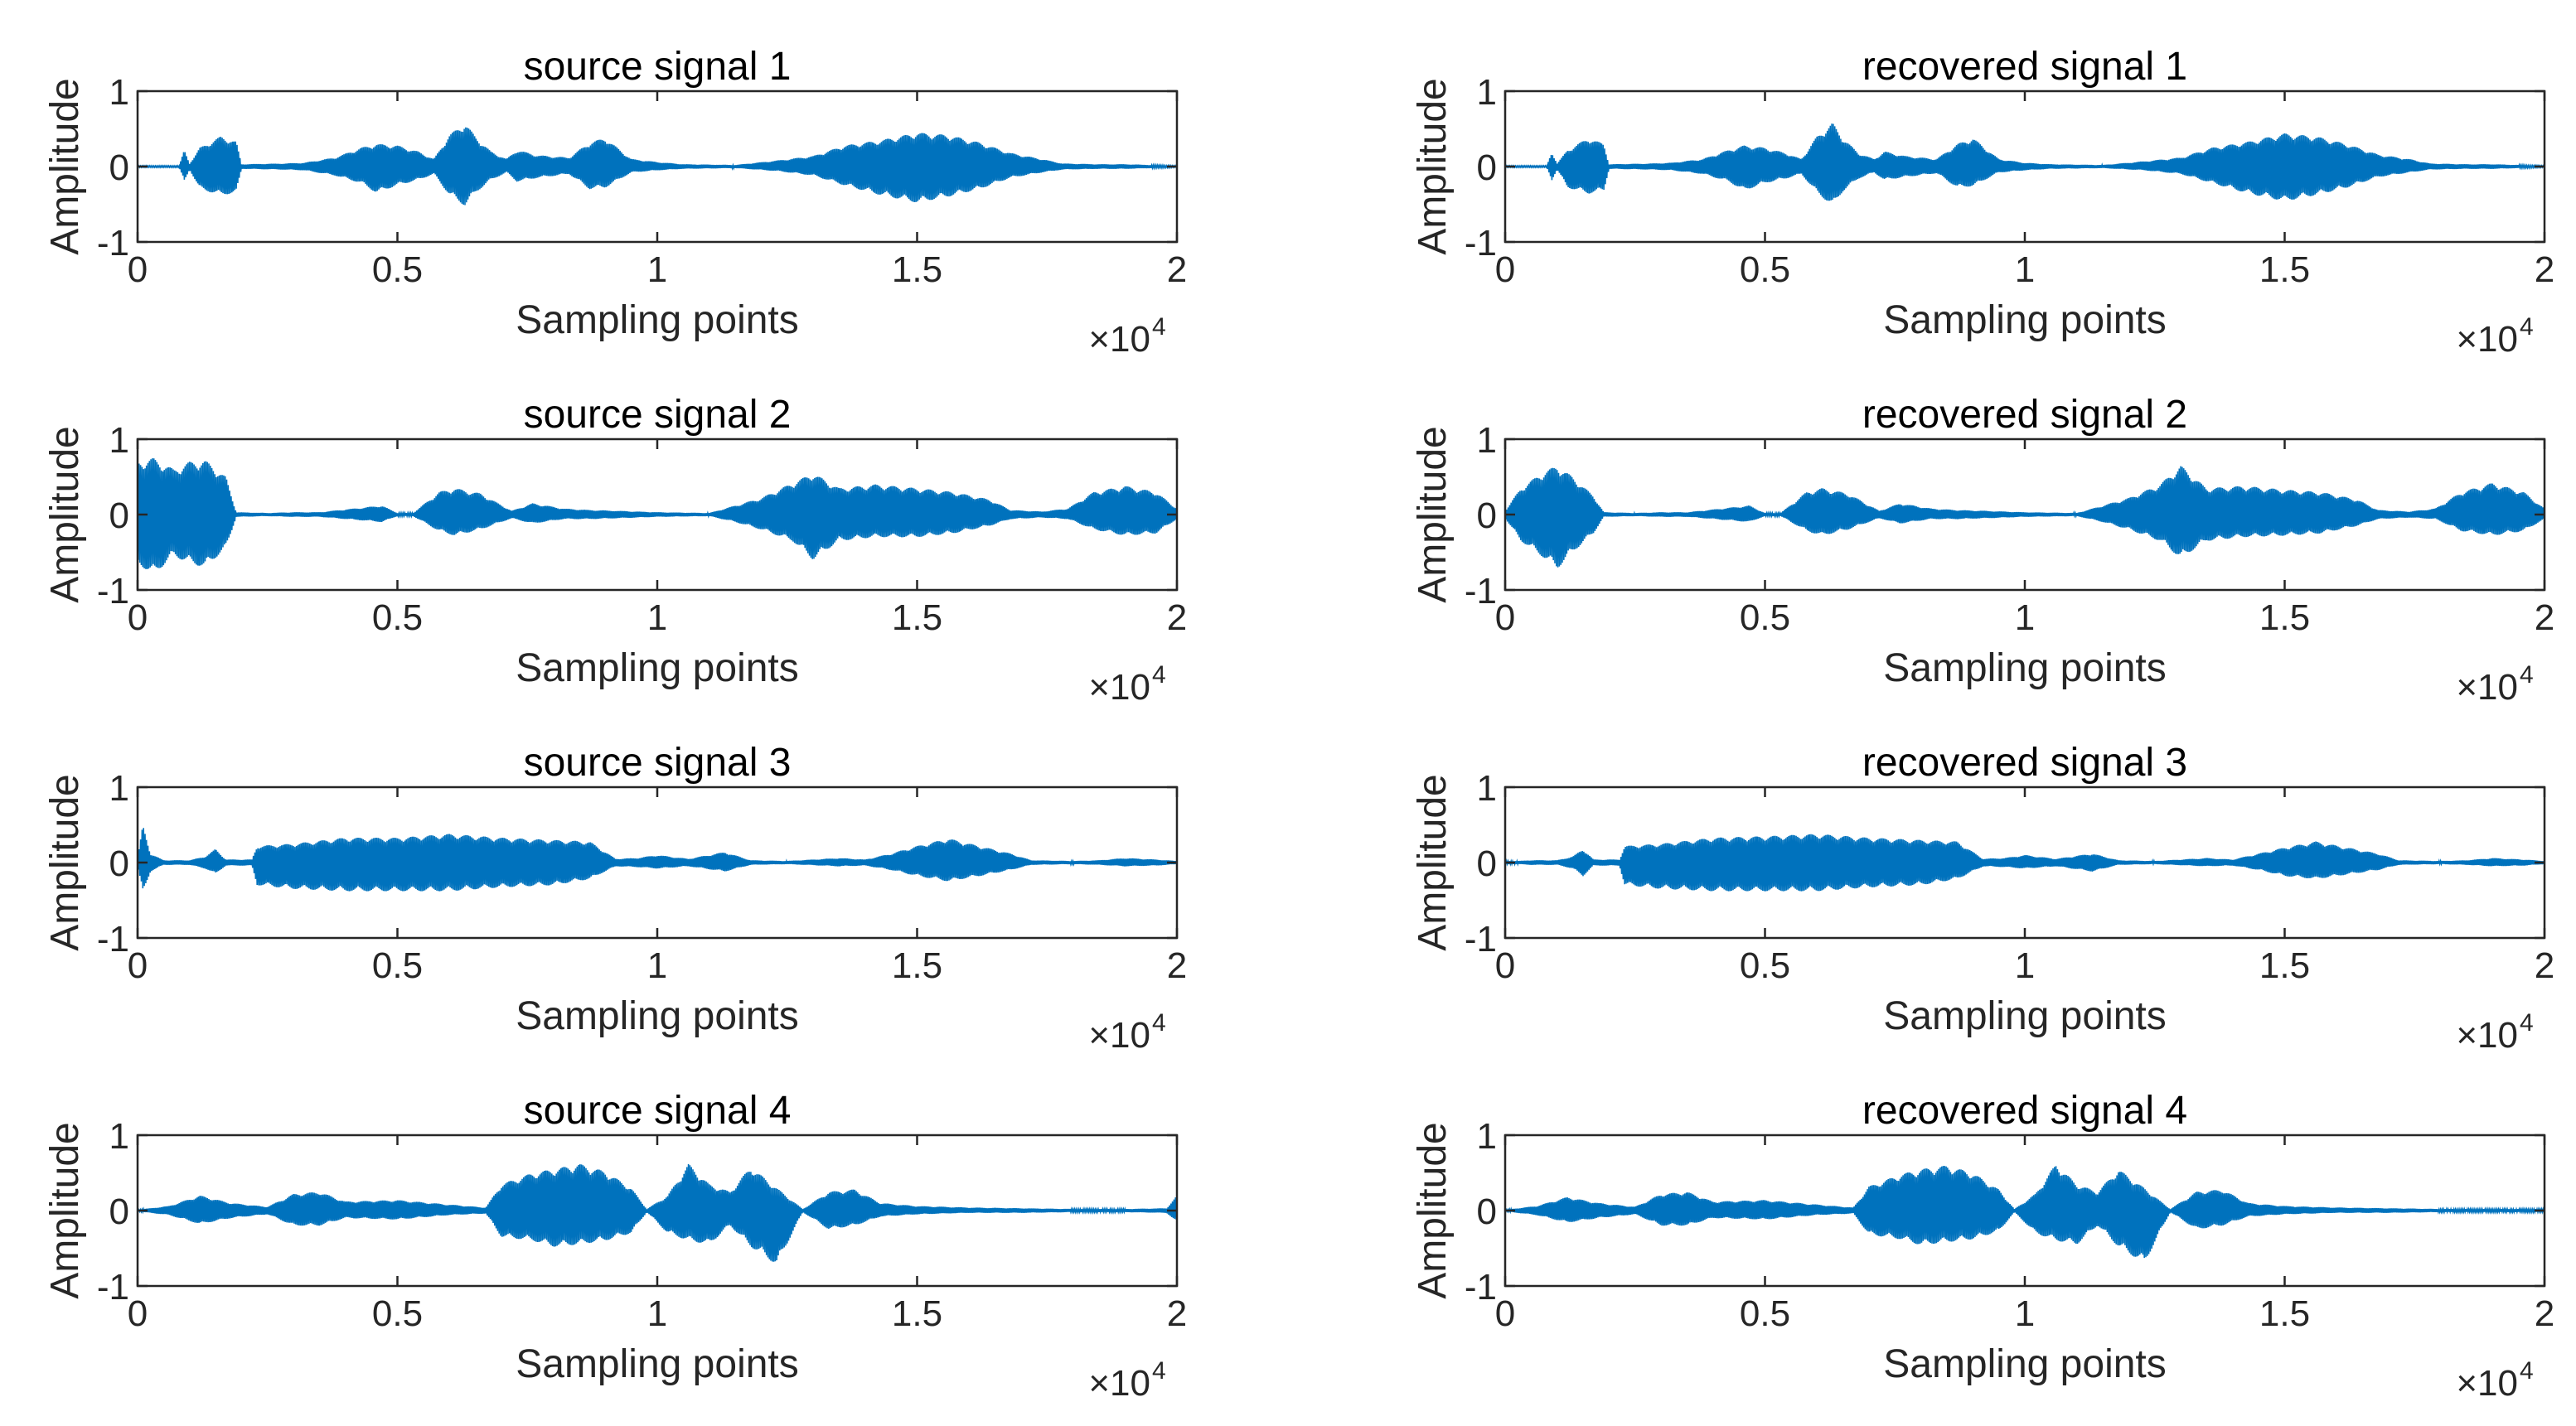  Describe the element at coordinates (2025, 1111) in the screenshot. I see `plot-title: recovered signal 4` at that location.